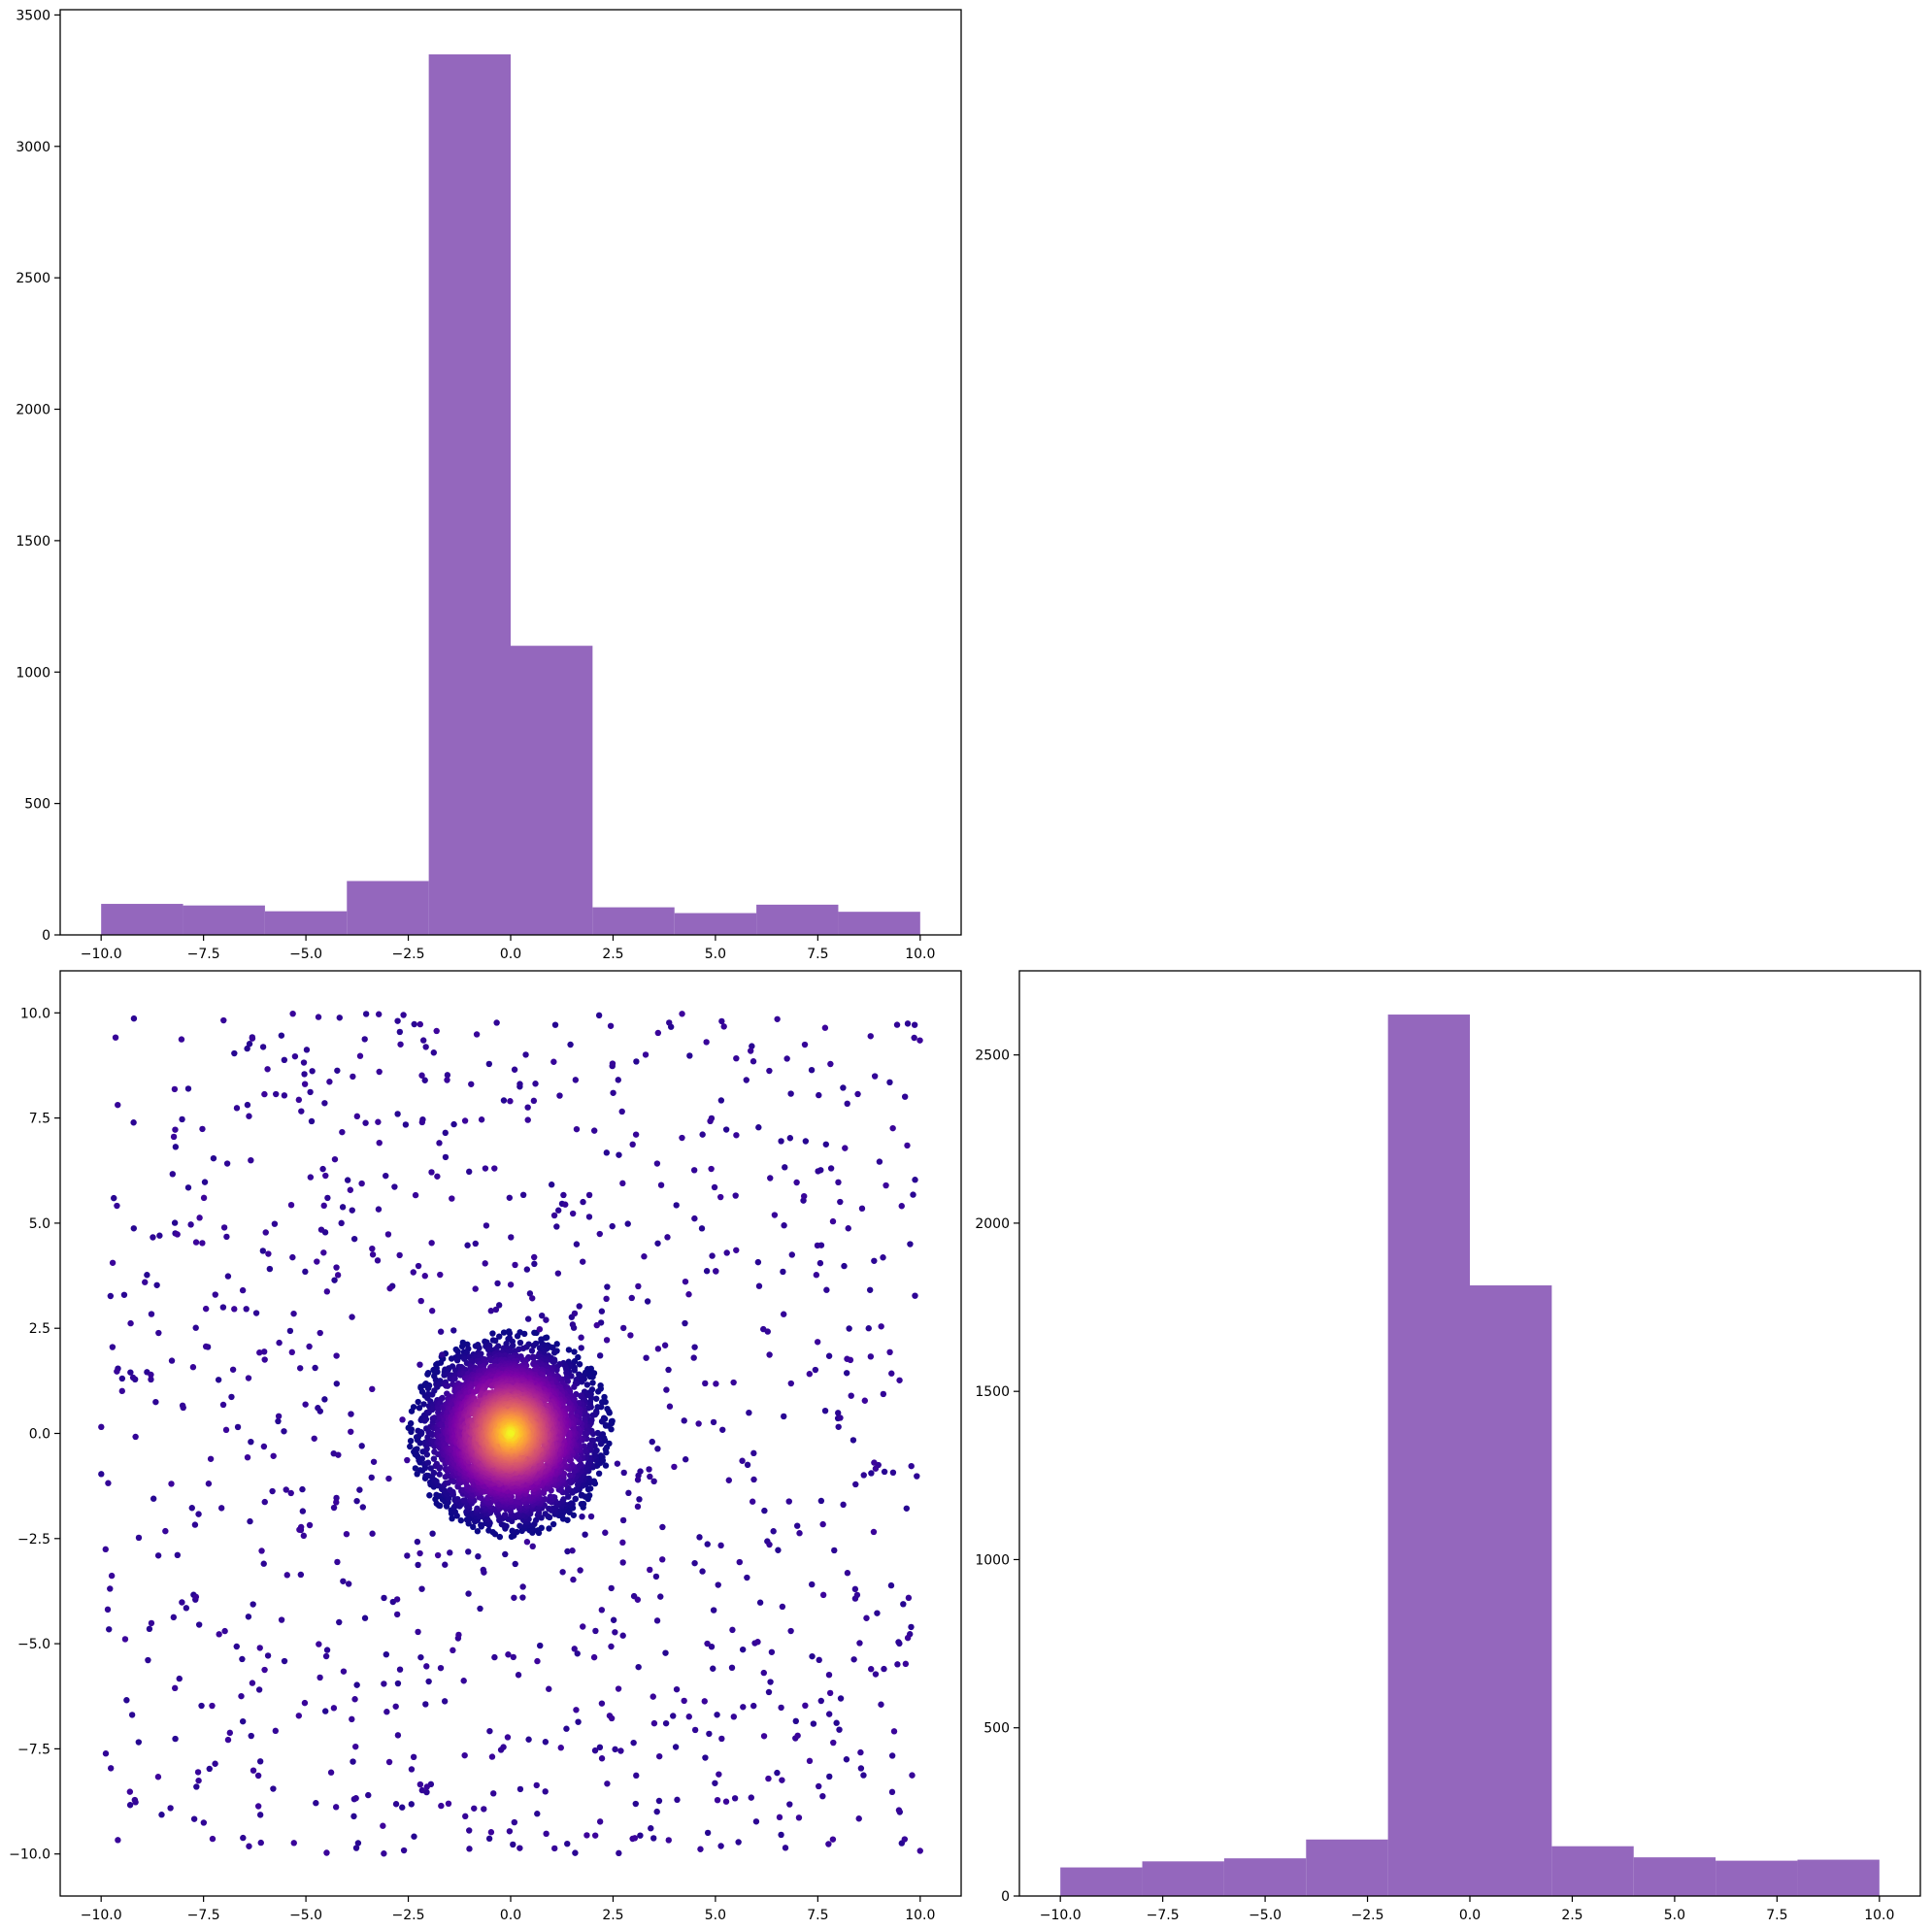 This screenshot has height=1930, width=1932. Describe the element at coordinates (305, 954) in the screenshot. I see `x-tick-label: −5.0` at that location.